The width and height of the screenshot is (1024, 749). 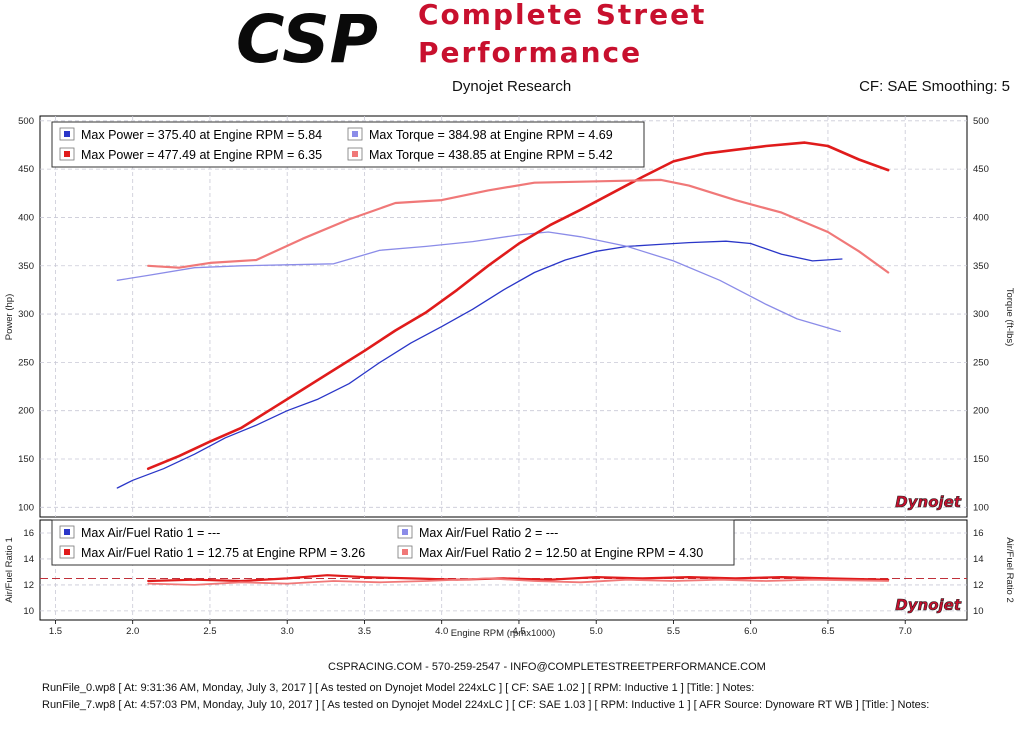 What do you see at coordinates (491, 135) in the screenshot?
I see `legend-label: Max Torque = 384.98 at Engine RPM = 4.69` at bounding box center [491, 135].